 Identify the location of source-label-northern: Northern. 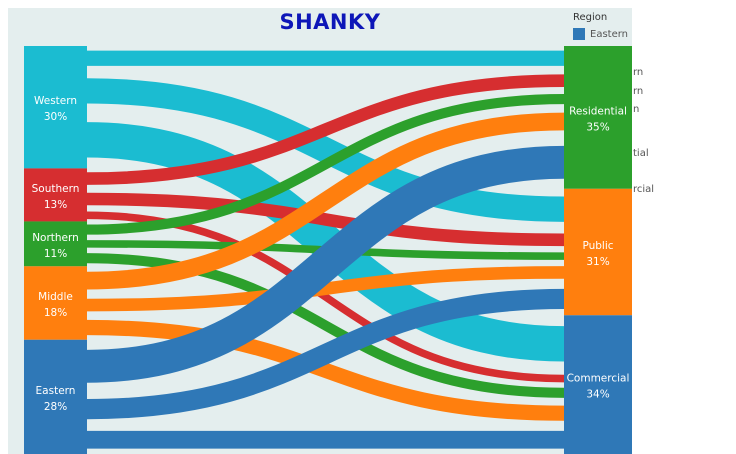
(55, 238).